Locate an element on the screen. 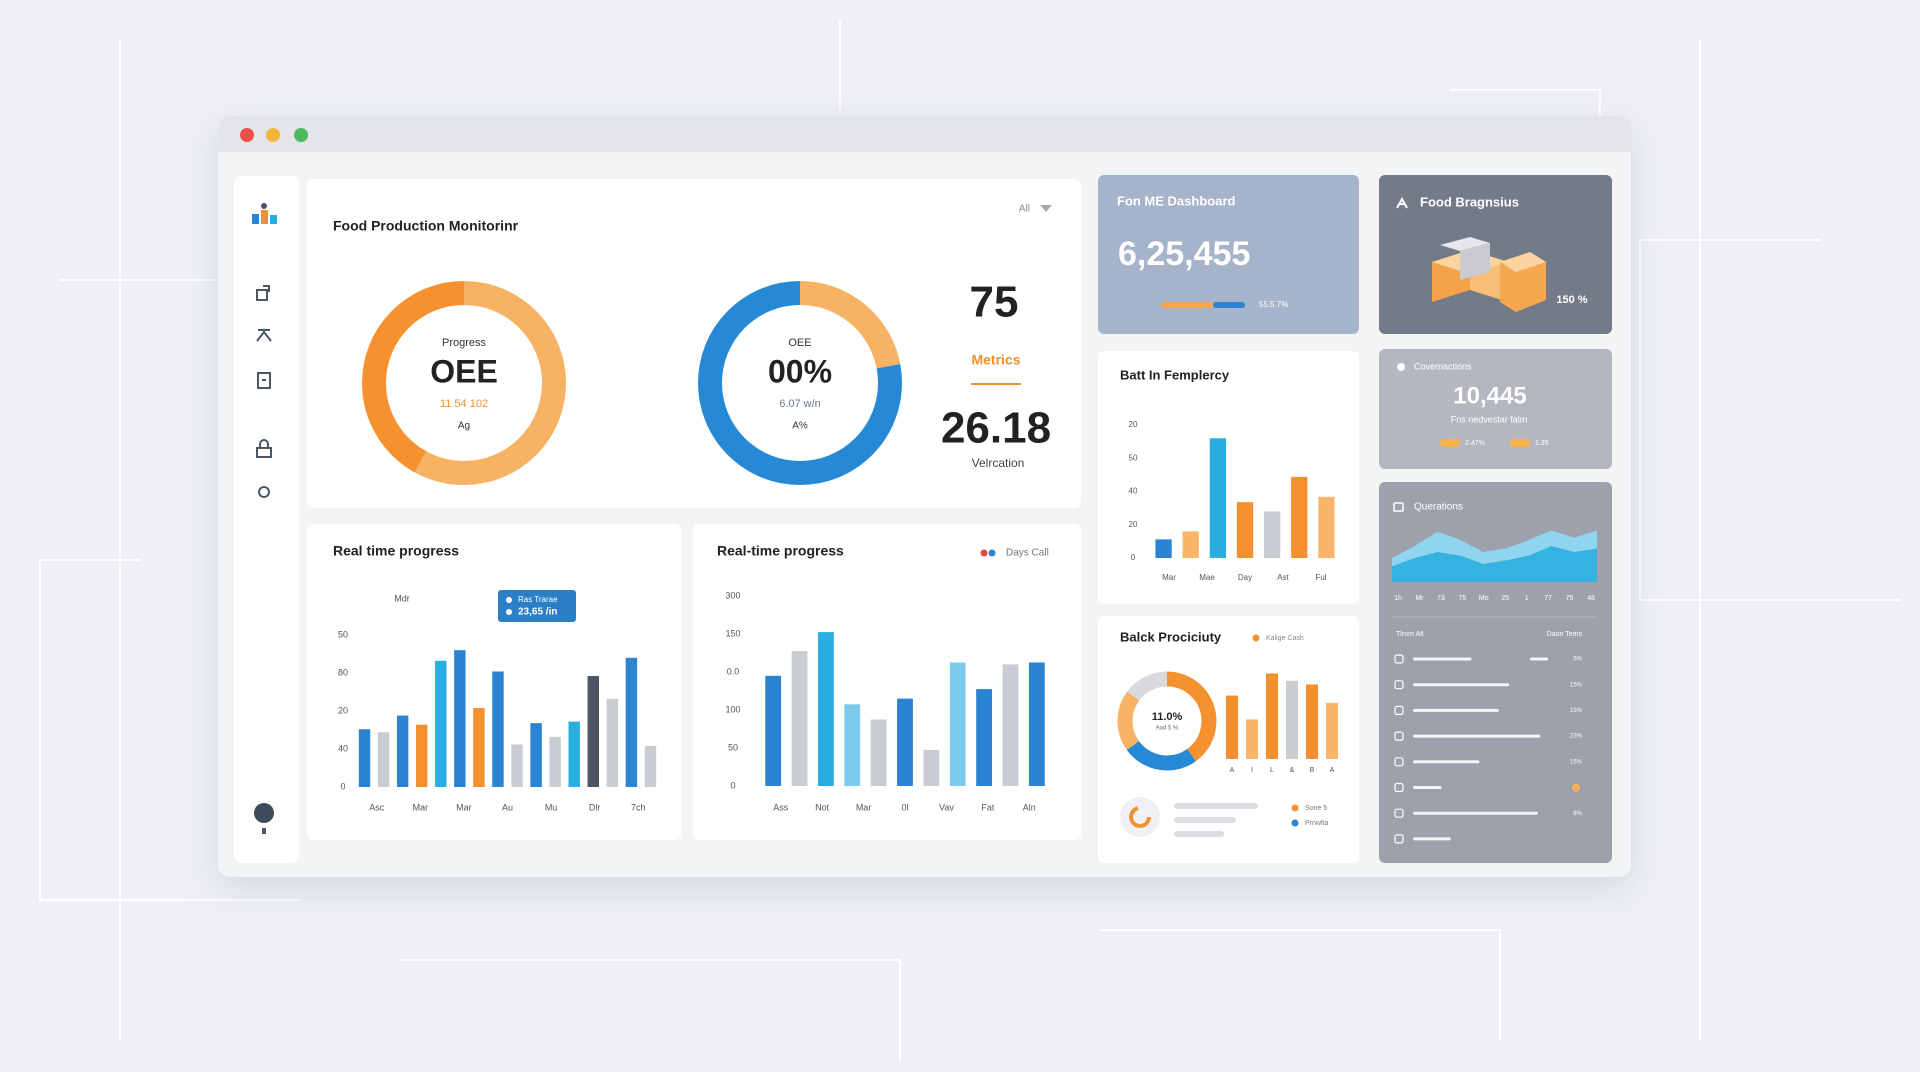 The height and width of the screenshot is (1072, 1920). gauge-label: OEE is located at coordinates (799, 343).